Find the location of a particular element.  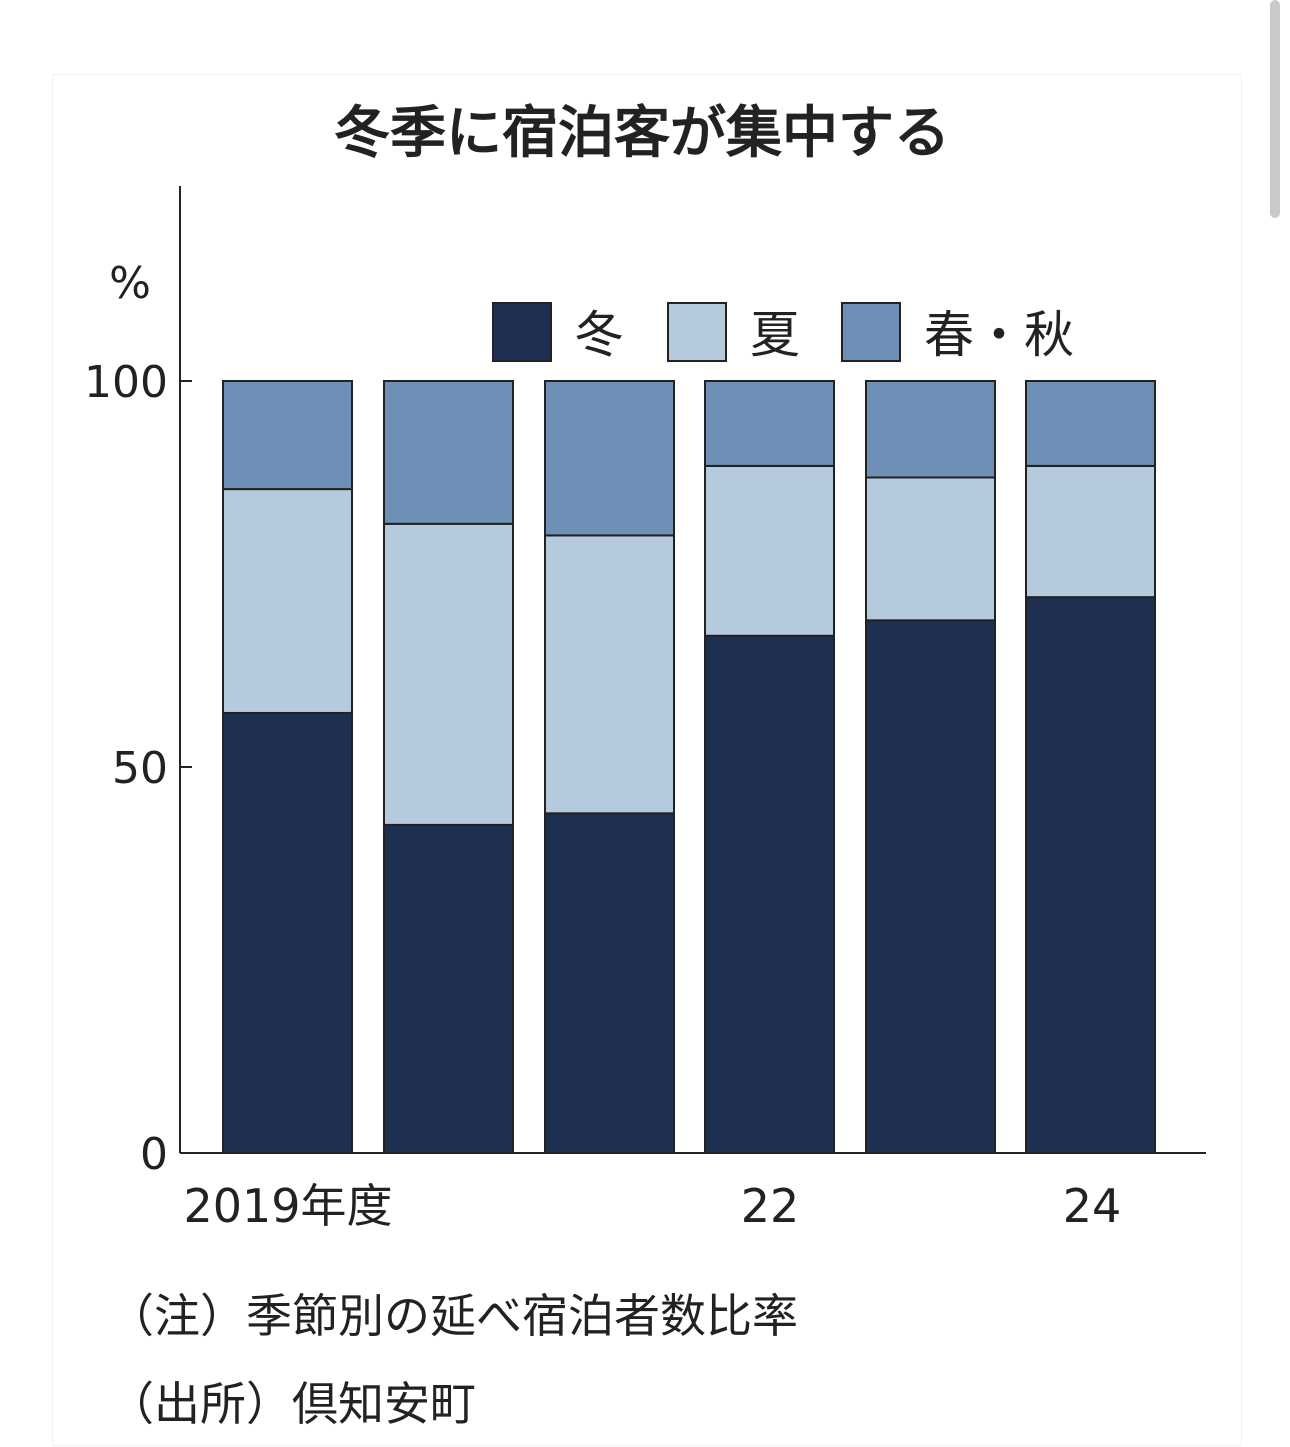

bar-segment-2023-s0 is located at coordinates (930, 886).